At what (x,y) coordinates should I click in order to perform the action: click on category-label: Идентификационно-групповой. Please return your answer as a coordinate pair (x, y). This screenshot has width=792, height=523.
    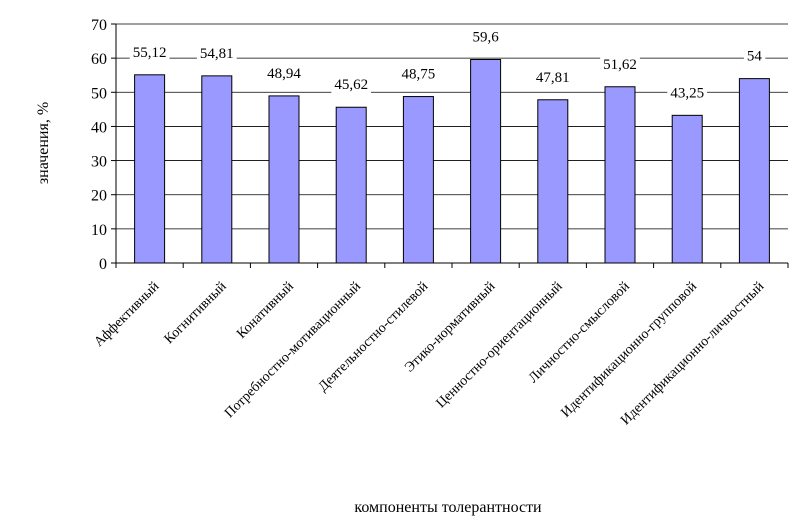
    Looking at the image, I should click on (630, 350).